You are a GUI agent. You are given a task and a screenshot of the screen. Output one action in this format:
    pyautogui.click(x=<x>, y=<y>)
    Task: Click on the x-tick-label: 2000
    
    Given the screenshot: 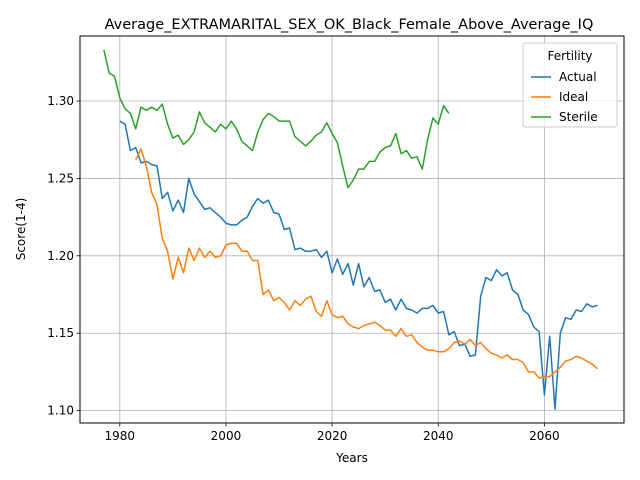 What is the action you would take?
    pyautogui.click(x=226, y=436)
    